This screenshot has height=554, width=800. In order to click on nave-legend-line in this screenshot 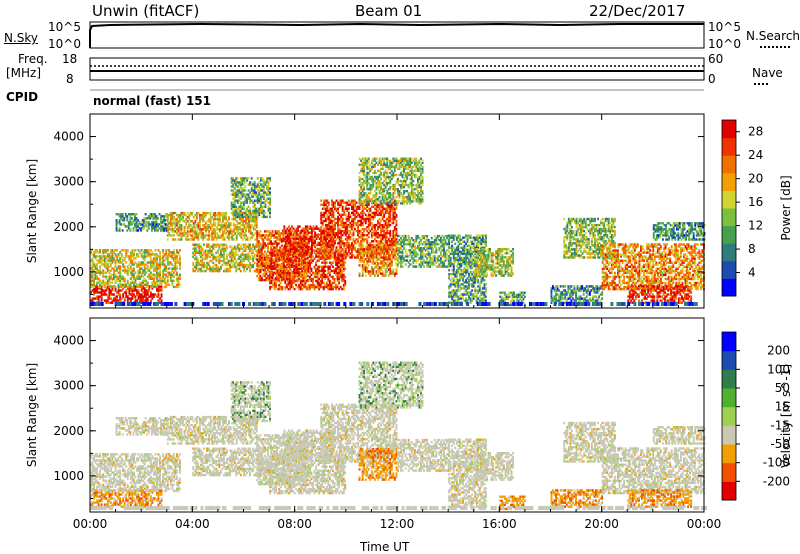, I will do `click(761, 84)`.